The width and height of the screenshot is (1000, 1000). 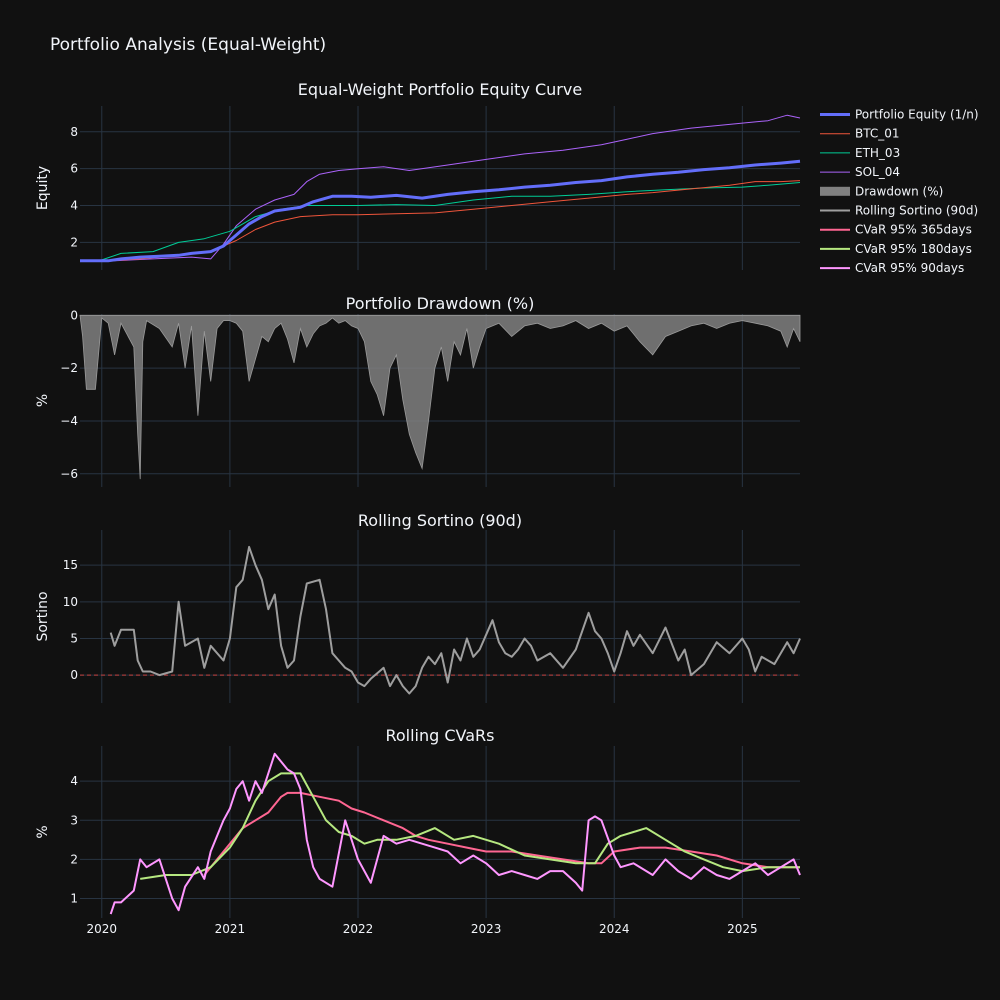 I want to click on series-line-portfolio-equity-1-n-, so click(x=440, y=211).